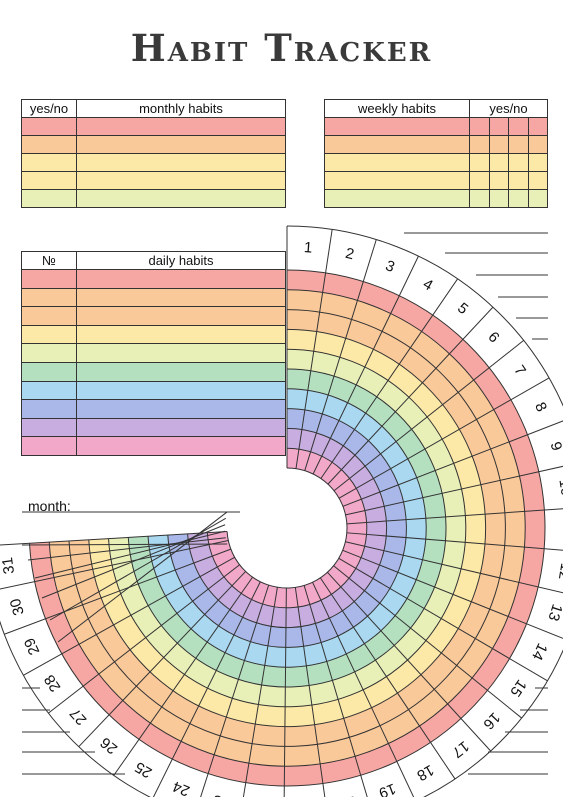 This screenshot has height=797, width=563. Describe the element at coordinates (559, 571) in the screenshot. I see `day-number: 12` at that location.